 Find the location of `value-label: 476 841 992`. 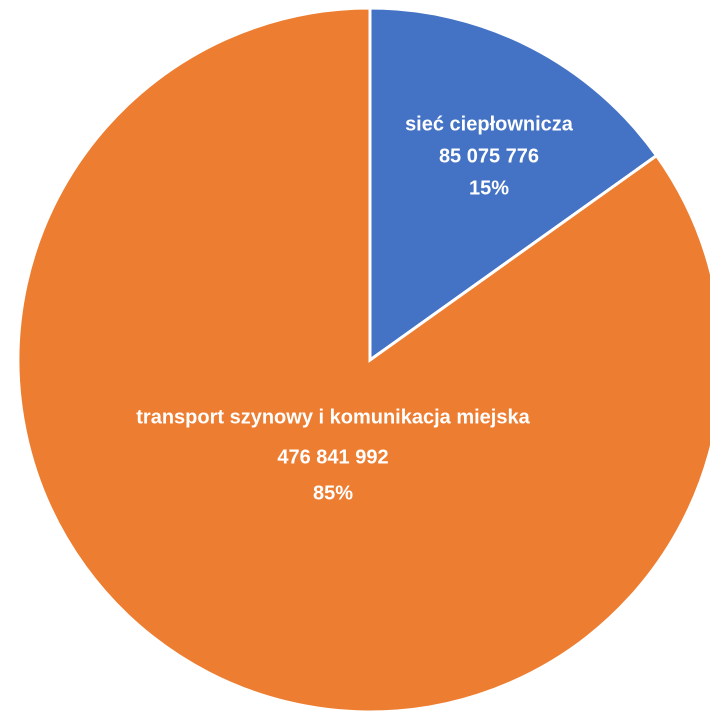

value-label: 476 841 992 is located at coordinates (332, 457).